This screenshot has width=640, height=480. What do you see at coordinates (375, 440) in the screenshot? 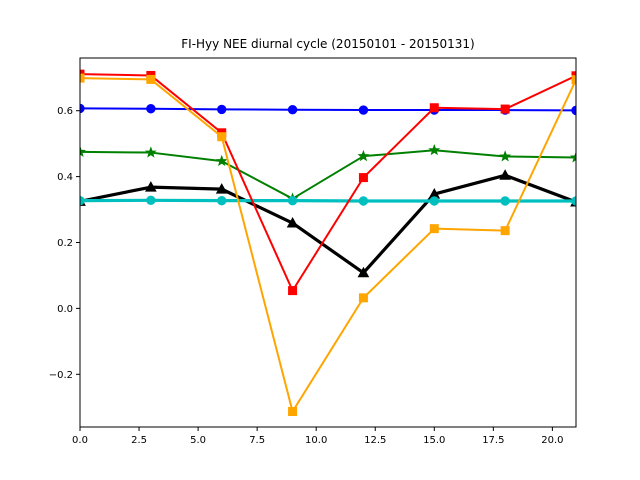
I see `x-tick-label: 12.5` at bounding box center [375, 440].